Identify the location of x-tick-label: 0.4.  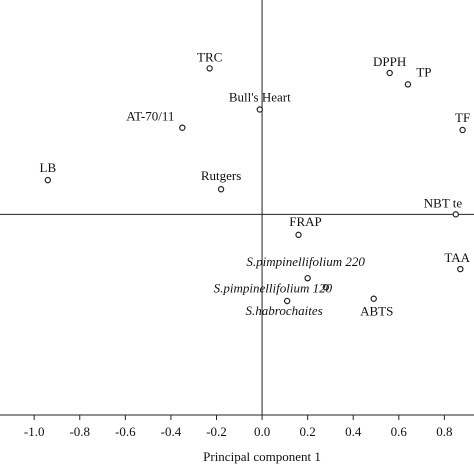
(353, 431).